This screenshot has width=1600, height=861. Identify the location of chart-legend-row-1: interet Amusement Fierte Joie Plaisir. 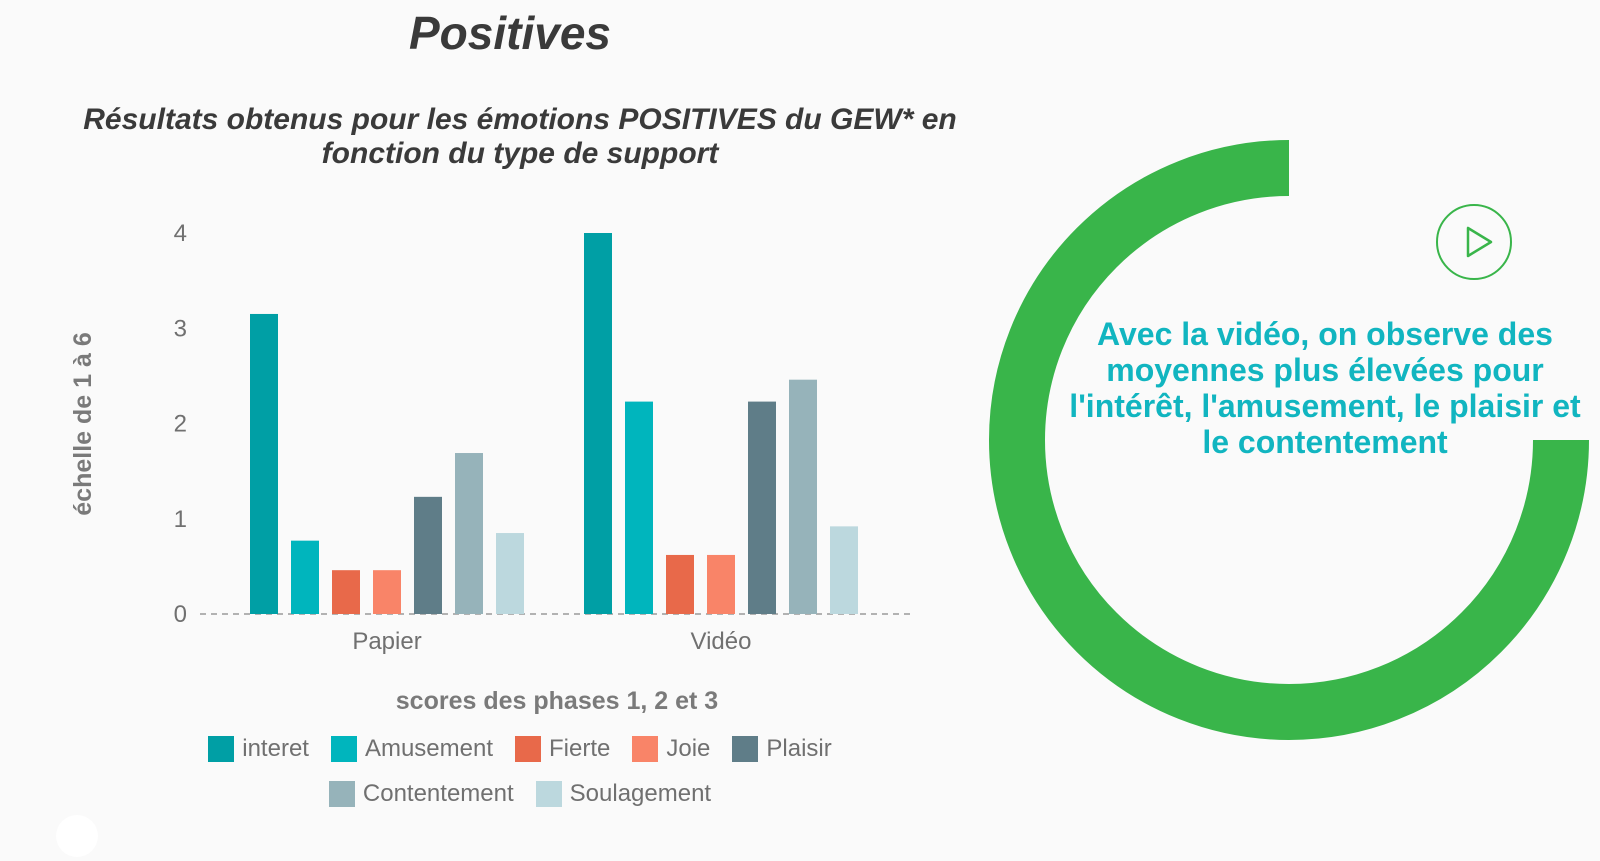
(520, 749).